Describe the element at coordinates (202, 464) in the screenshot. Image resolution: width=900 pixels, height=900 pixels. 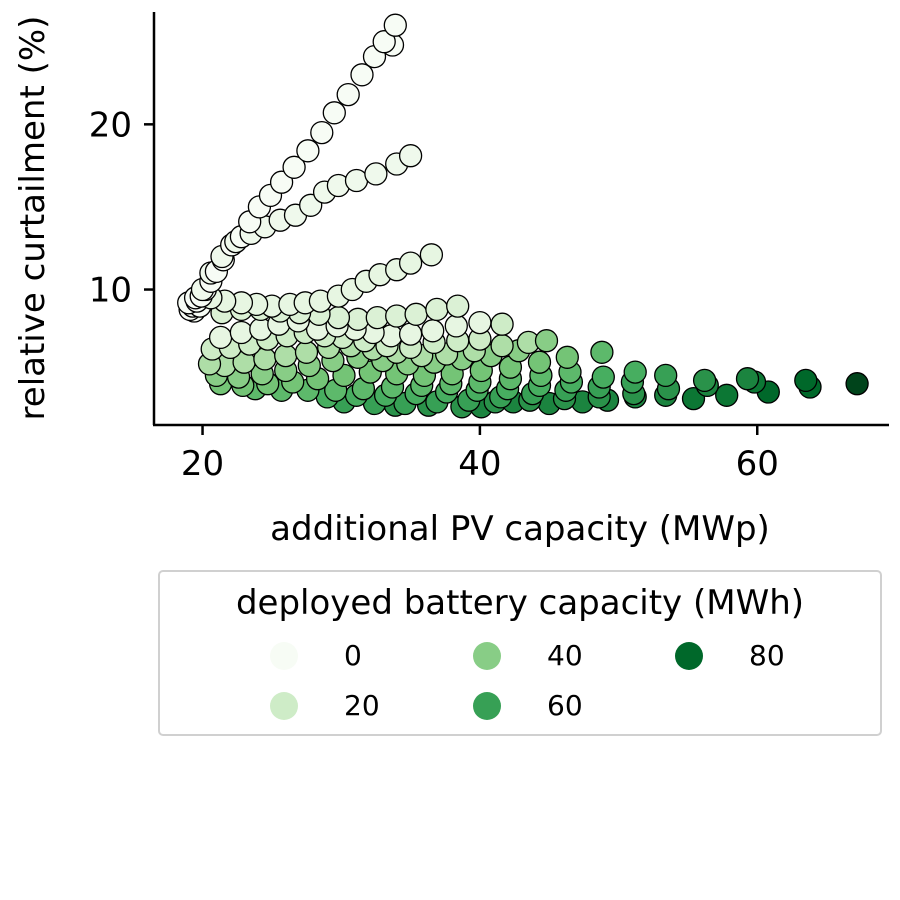
I see `x-tick-label: 20` at that location.